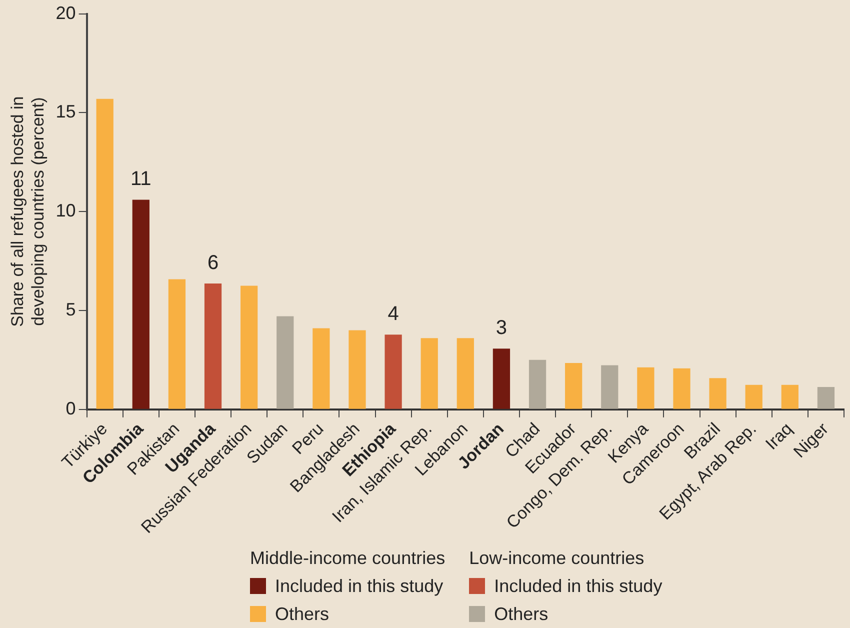  I want to click on y-tick-label: 0, so click(71, 408).